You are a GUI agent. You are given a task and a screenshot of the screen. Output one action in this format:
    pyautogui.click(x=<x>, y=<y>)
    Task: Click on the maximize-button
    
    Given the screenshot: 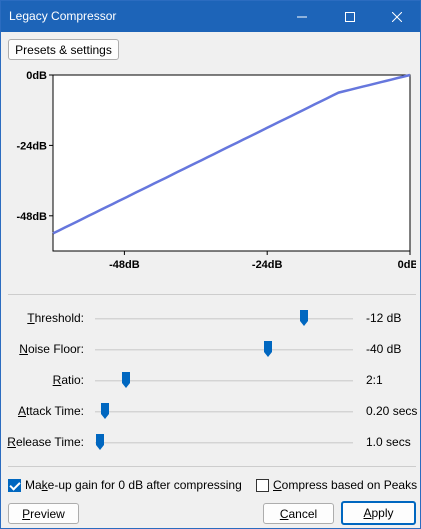 What is the action you would take?
    pyautogui.click(x=349, y=16)
    